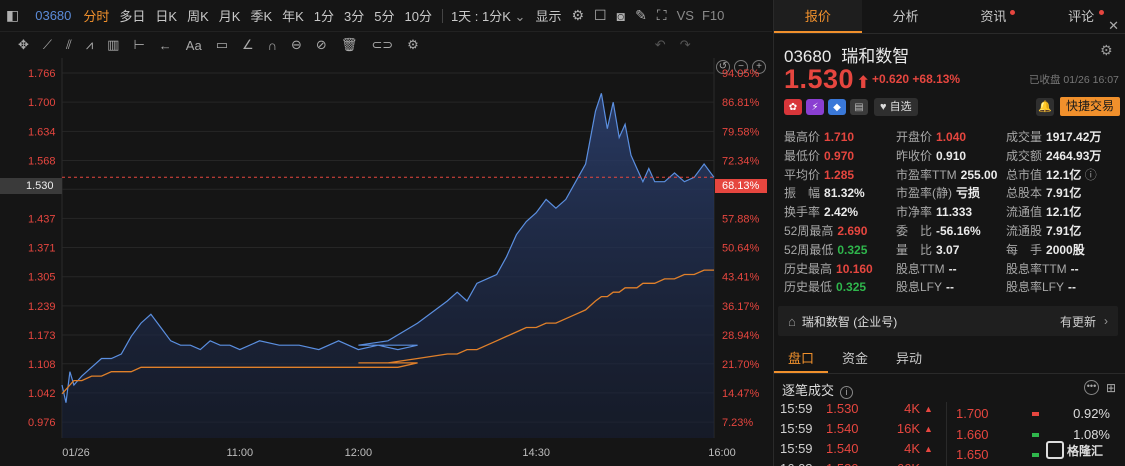 The width and height of the screenshot is (1125, 466). What do you see at coordinates (166, 16) in the screenshot?
I see `tab-daily-k: 日K` at bounding box center [166, 16].